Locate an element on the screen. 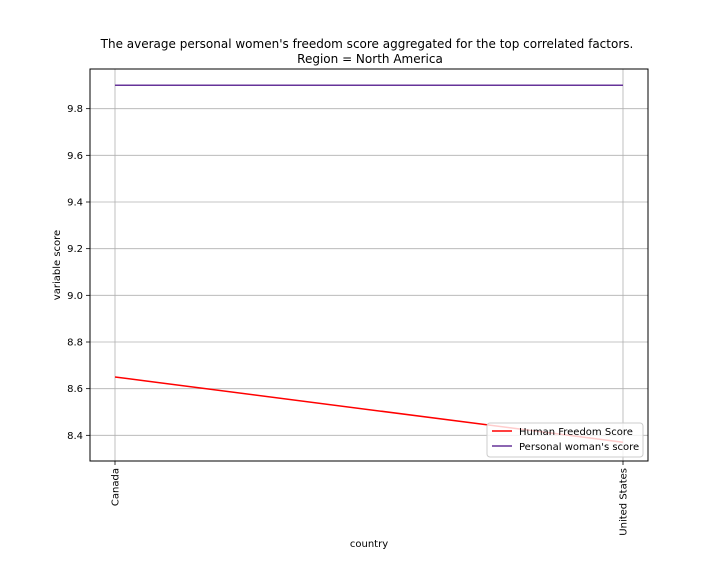 This screenshot has height=576, width=720. y-tick-label: 9.8 is located at coordinates (75, 109).